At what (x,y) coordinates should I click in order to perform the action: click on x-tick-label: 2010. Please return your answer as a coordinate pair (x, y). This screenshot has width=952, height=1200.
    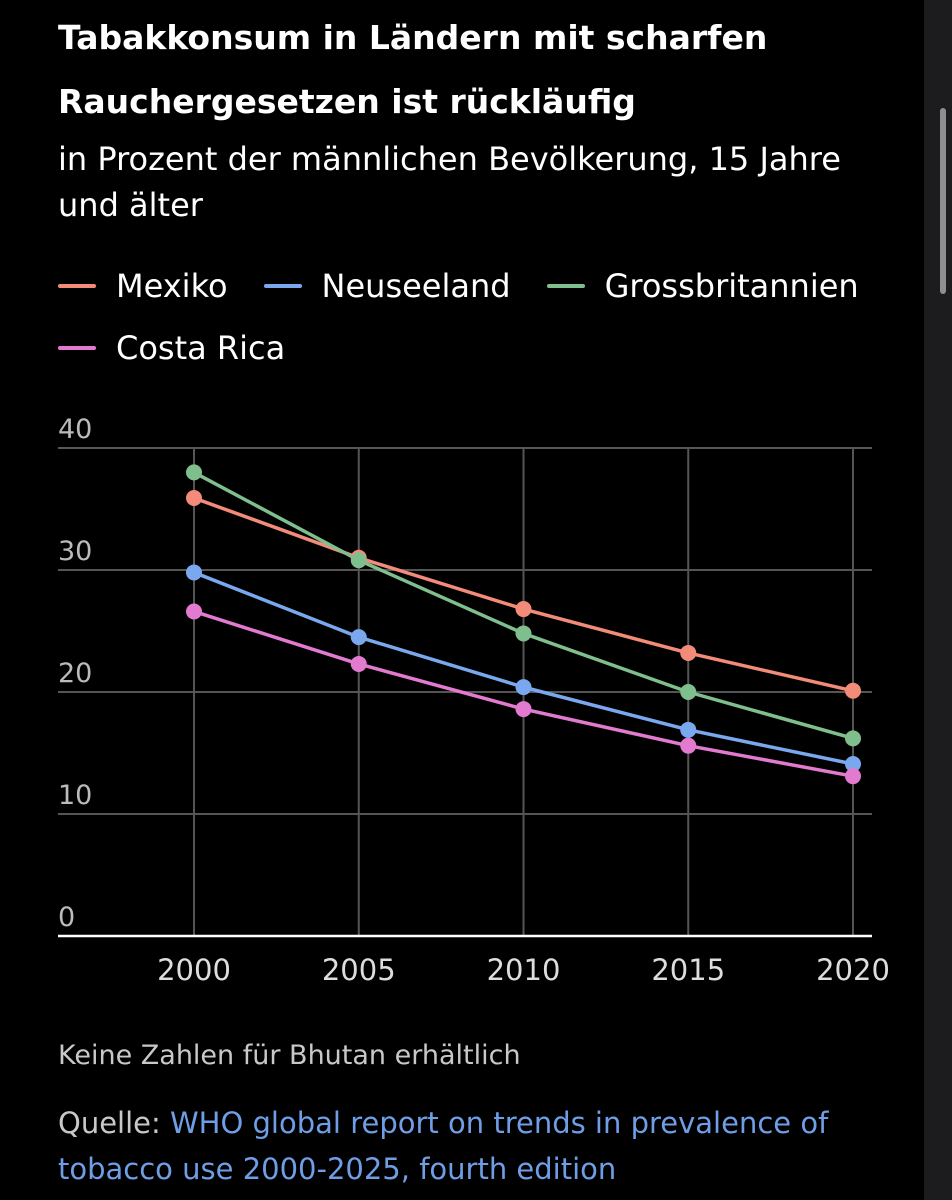
    Looking at the image, I should click on (524, 970).